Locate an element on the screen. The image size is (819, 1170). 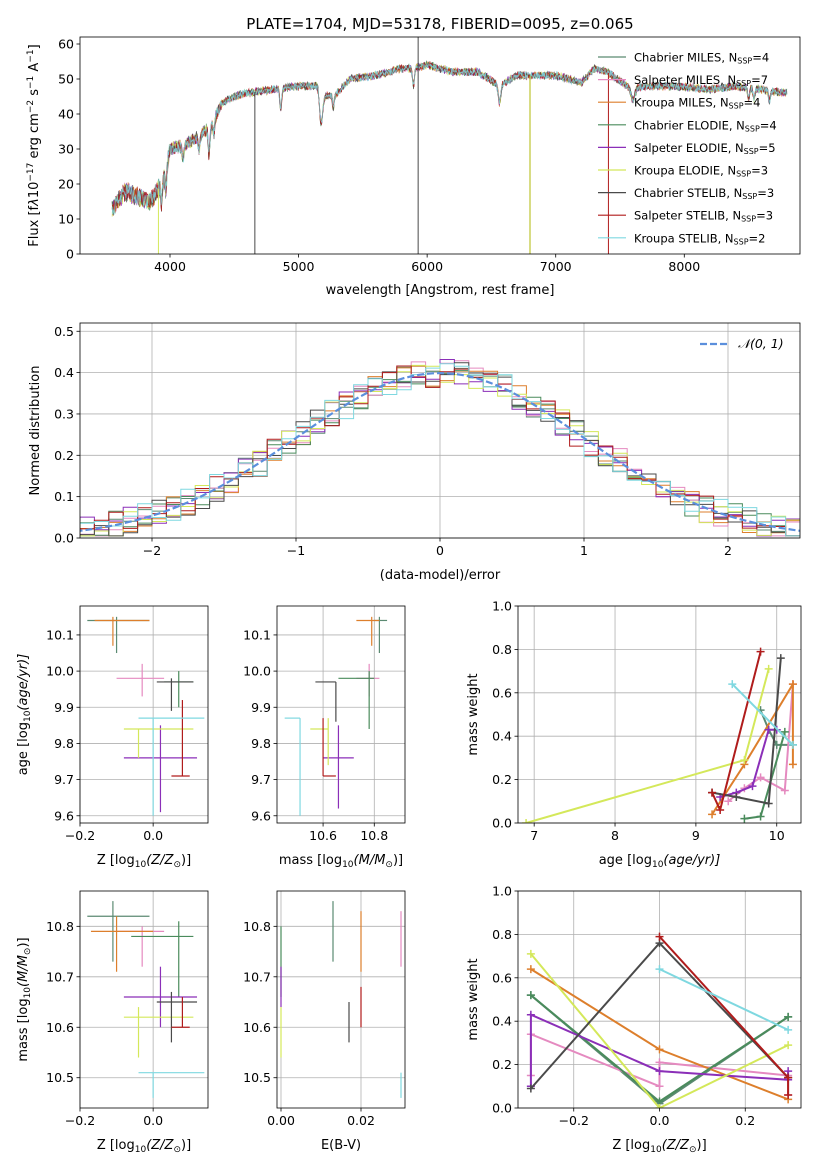
x-axis-label: wavelength [Angstrom, rest frame] is located at coordinates (440, 290).